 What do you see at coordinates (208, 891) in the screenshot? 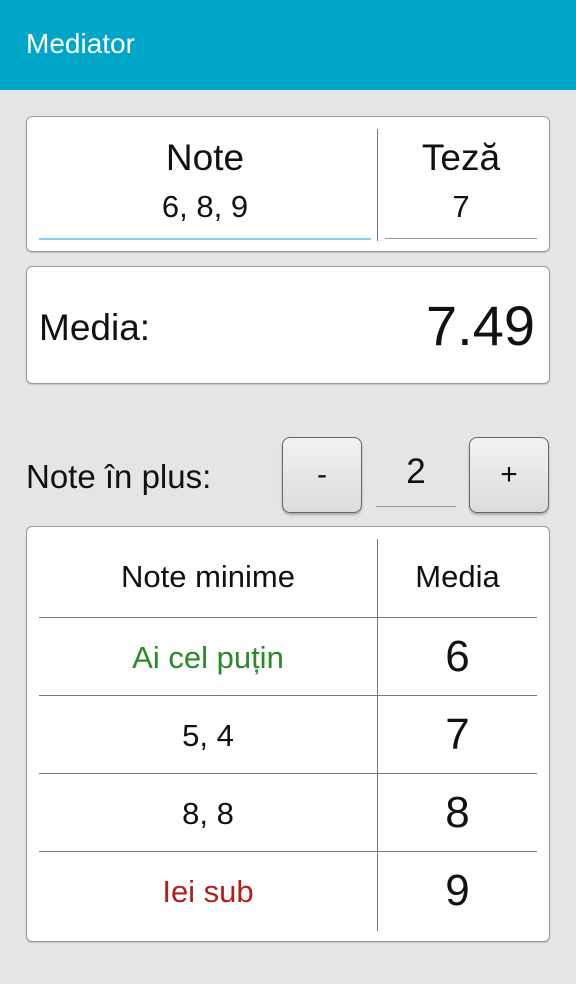
I see `row-4-note: Iei sub` at bounding box center [208, 891].